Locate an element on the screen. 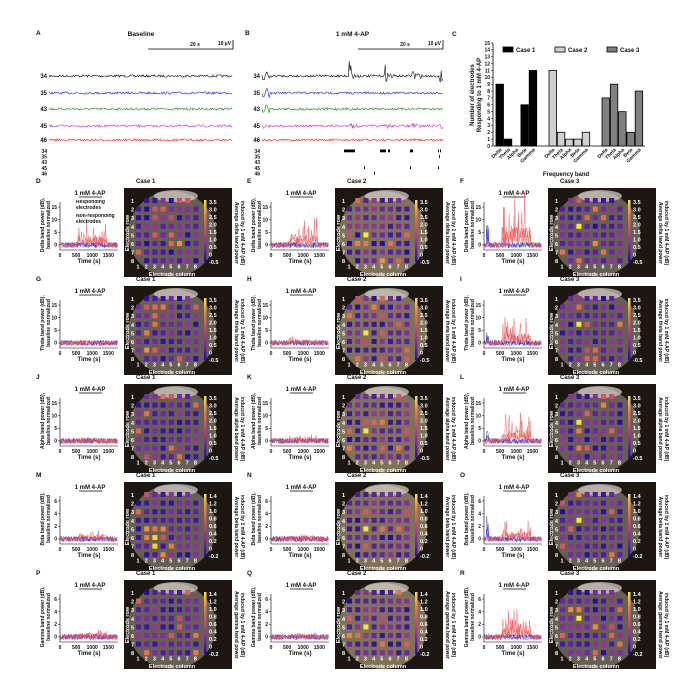 This screenshot has width=689, height=678. x-tick-label: 1500 is located at coordinates (319, 452).